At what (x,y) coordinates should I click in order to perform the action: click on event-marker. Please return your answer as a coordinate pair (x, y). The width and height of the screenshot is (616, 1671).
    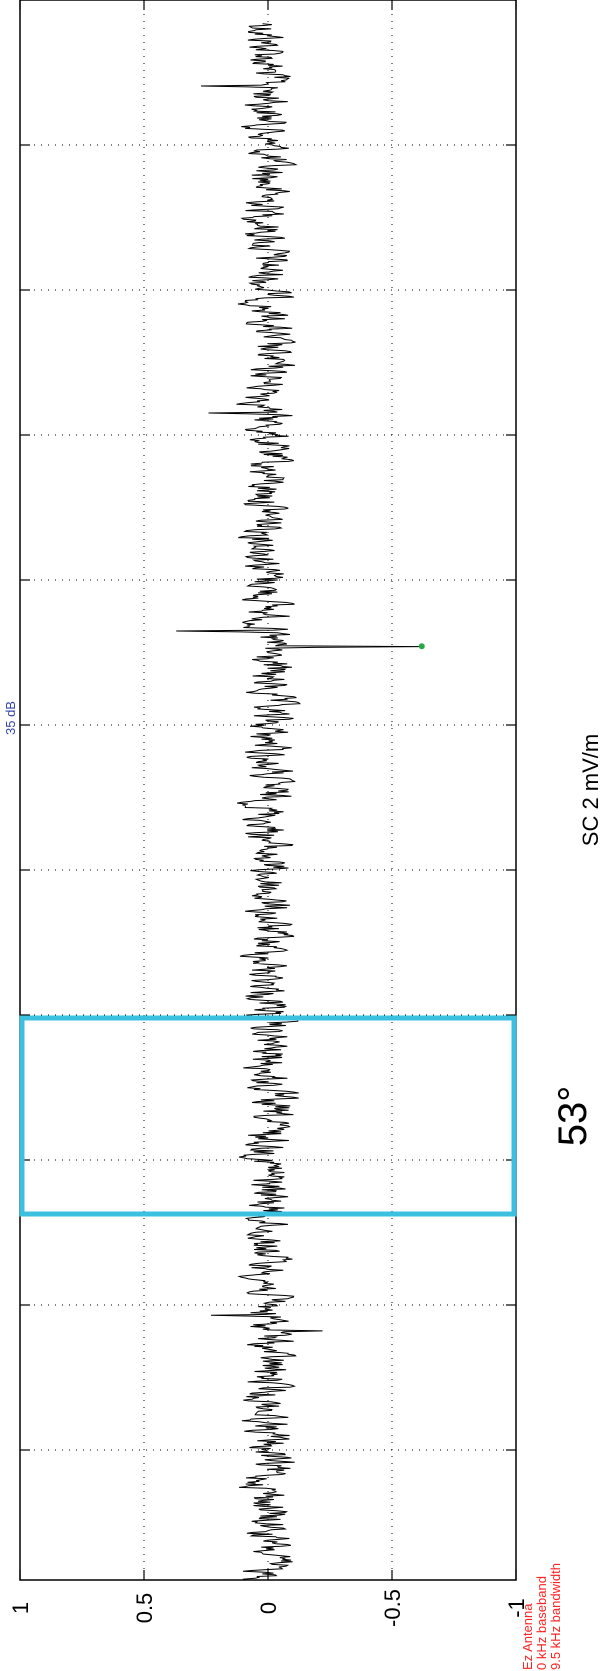
    Looking at the image, I should click on (421, 646).